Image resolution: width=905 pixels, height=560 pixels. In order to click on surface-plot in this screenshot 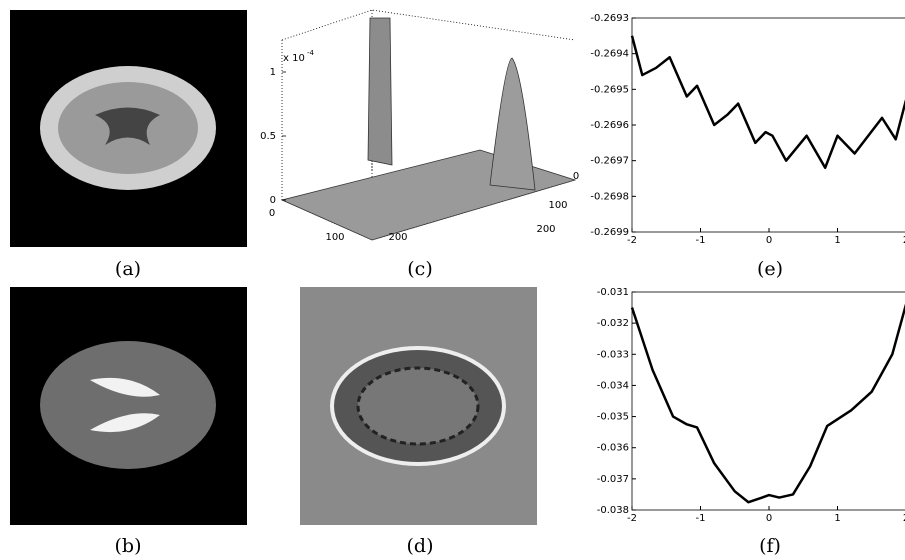, I will do `click(428, 125)`.